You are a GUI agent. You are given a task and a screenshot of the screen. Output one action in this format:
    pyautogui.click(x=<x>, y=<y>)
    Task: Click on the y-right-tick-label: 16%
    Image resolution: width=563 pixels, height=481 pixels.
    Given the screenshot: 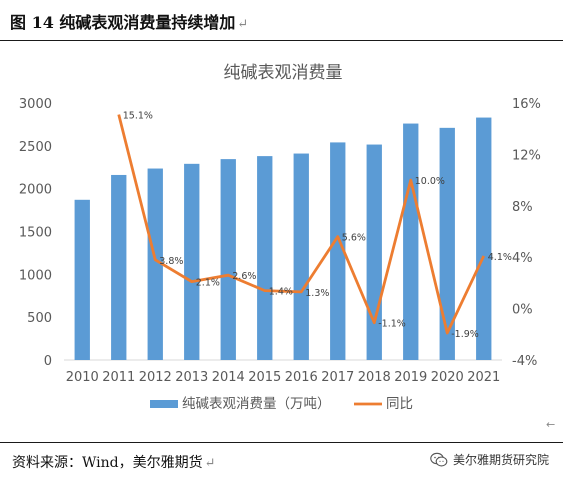 What is the action you would take?
    pyautogui.click(x=526, y=104)
    